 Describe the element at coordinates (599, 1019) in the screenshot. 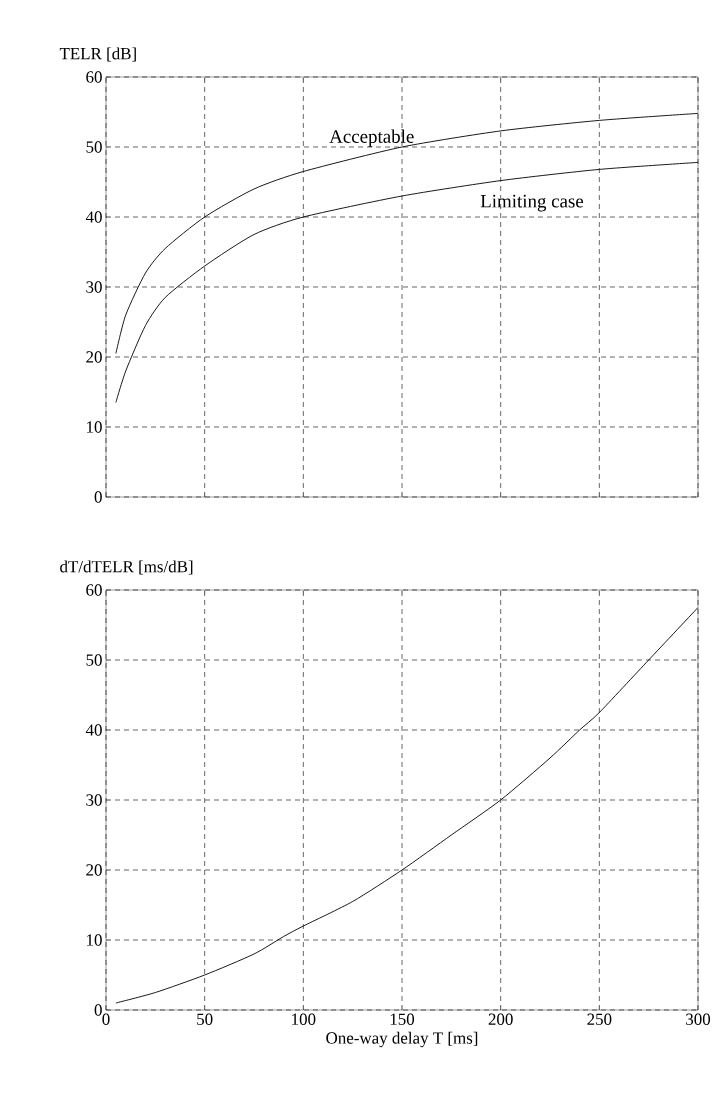

I see `x-tick-label: 250` at that location.